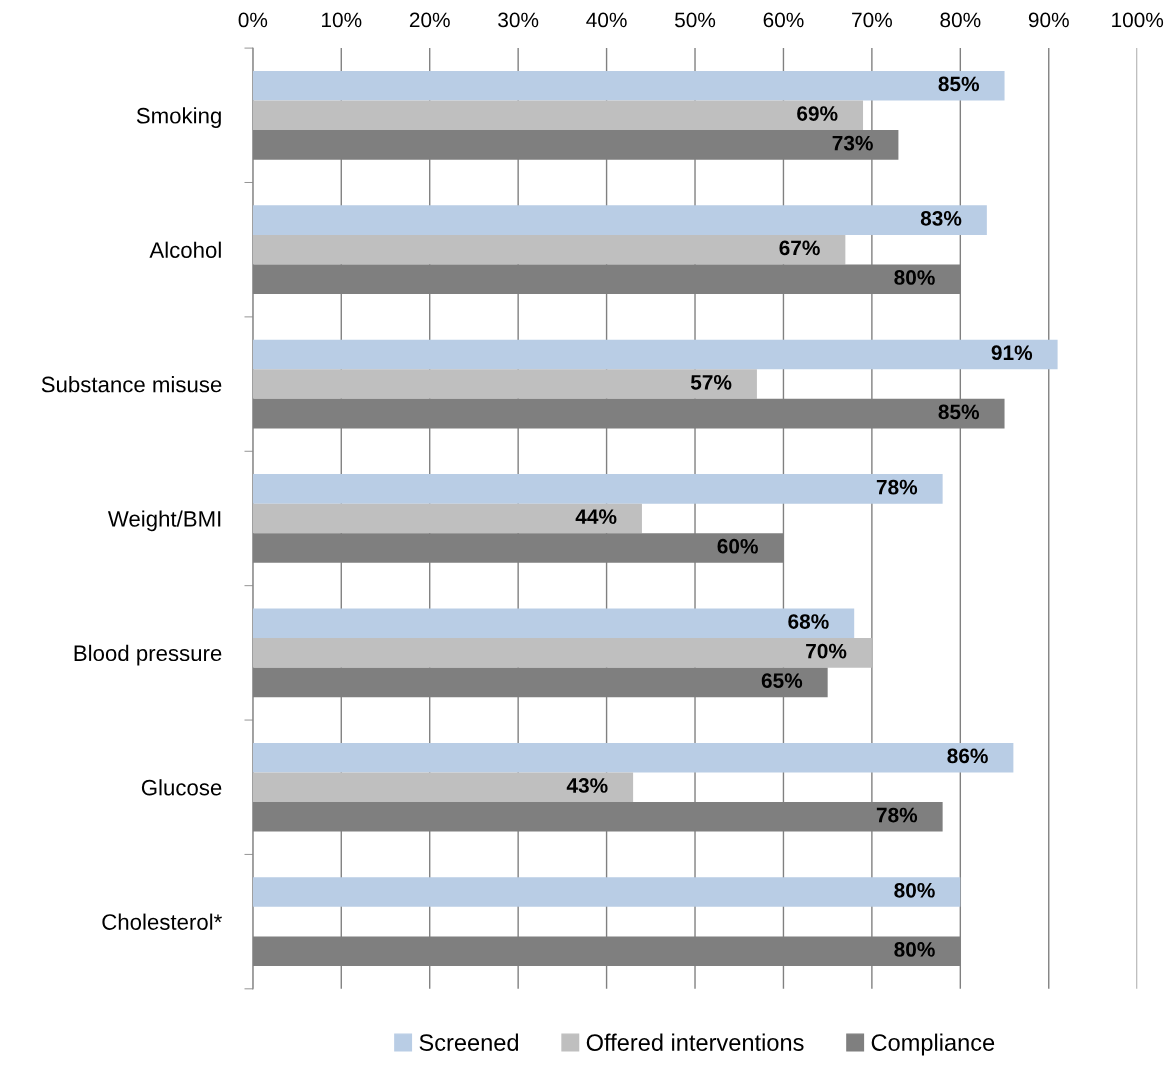 This screenshot has height=1069, width=1176. Describe the element at coordinates (164, 521) in the screenshot. I see `y-tick-label: Weight/BMI` at that location.